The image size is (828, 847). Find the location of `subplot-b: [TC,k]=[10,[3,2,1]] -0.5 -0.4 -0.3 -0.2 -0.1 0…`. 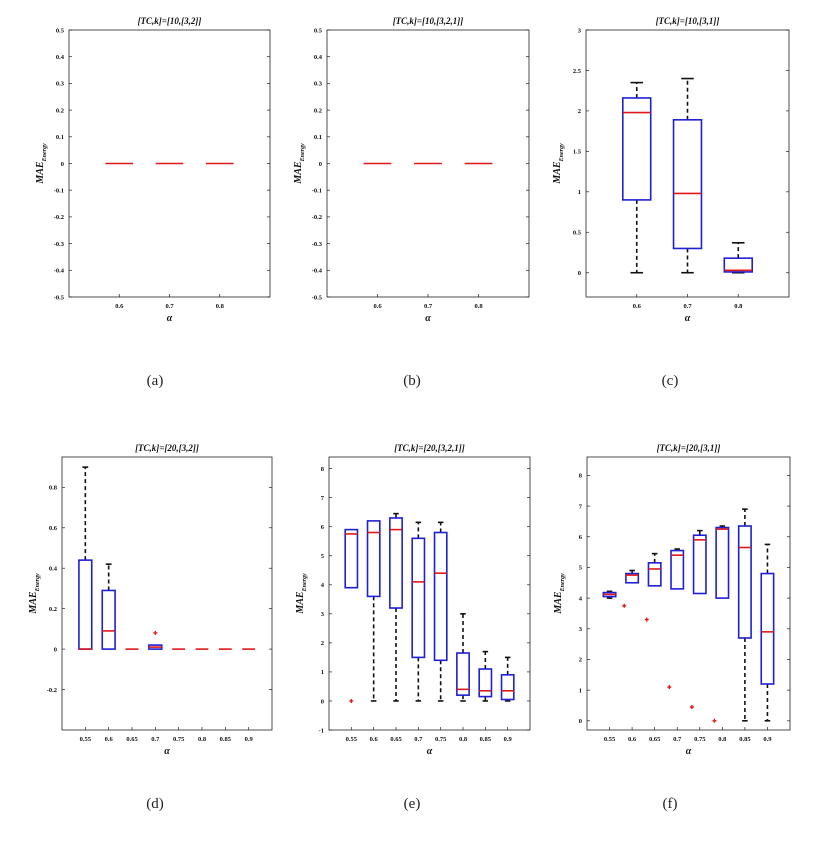

subplot-b: [TC,k]=[10,[3,2,1]] -0.5 -0.4 -0.3 -0.2 -0.1 0… is located at coordinates (411, 202).